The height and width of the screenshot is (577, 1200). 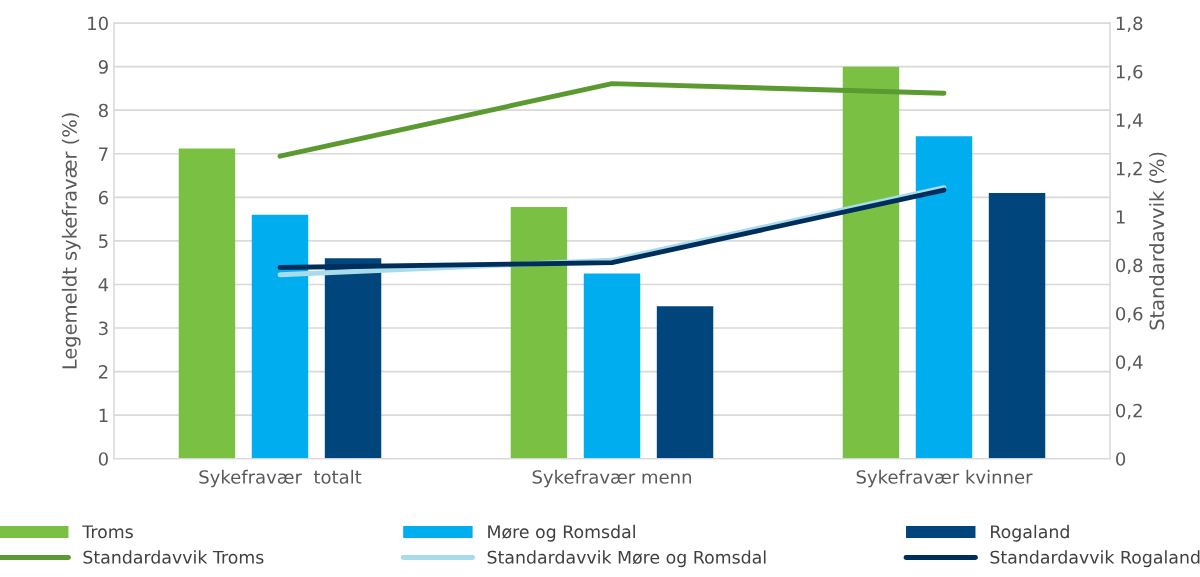 I want to click on y2-tick-label: 0,2, so click(x=1129, y=411).